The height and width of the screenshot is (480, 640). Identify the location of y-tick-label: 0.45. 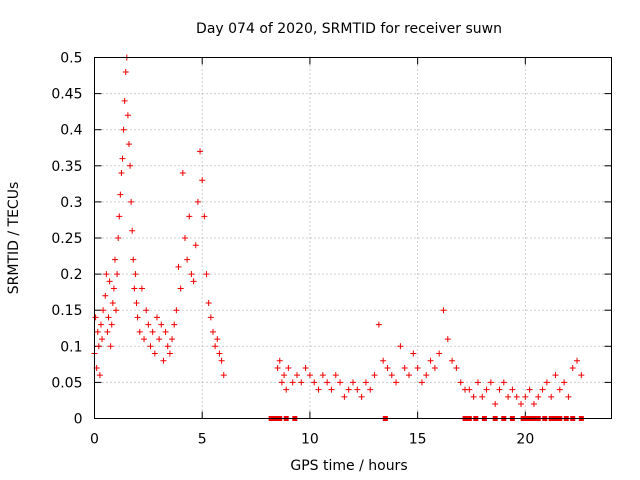
(66, 95).